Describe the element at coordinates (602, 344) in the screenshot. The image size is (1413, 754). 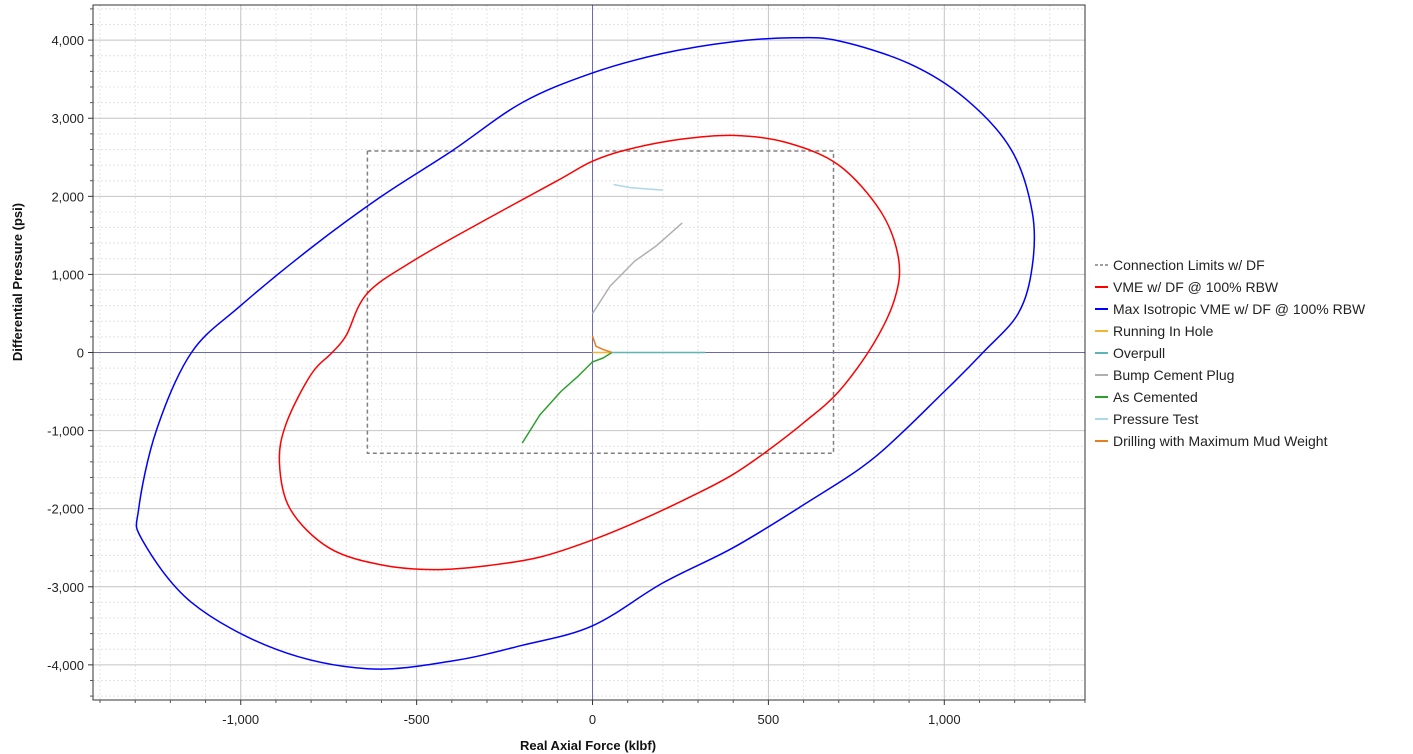
I see `series-line-drilling-with-maximum-mud-weight` at that location.